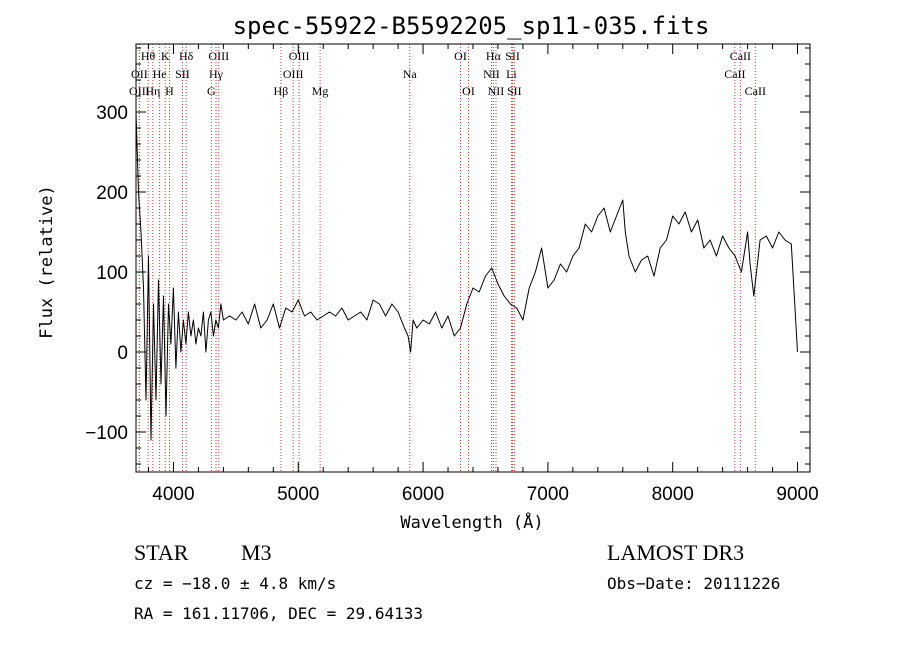  What do you see at coordinates (410, 74) in the screenshot?
I see `spectral-line-label: Na` at bounding box center [410, 74].